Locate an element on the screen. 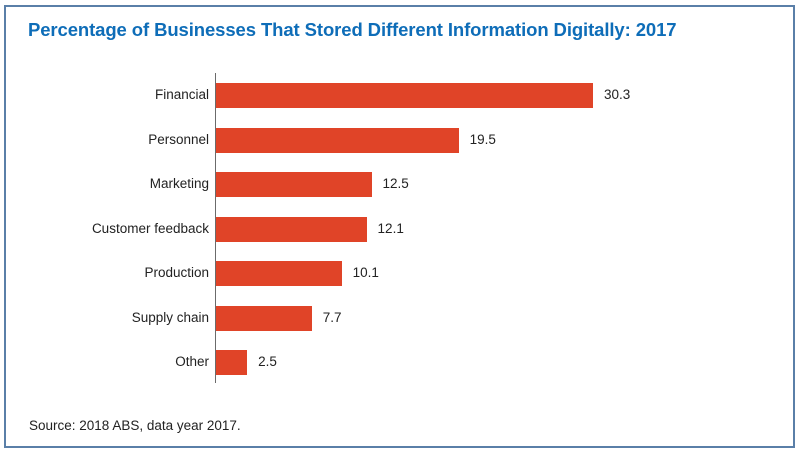 This screenshot has height=454, width=800. source-note: Source: 2018 ABS, data year 2017. is located at coordinates (135, 425).